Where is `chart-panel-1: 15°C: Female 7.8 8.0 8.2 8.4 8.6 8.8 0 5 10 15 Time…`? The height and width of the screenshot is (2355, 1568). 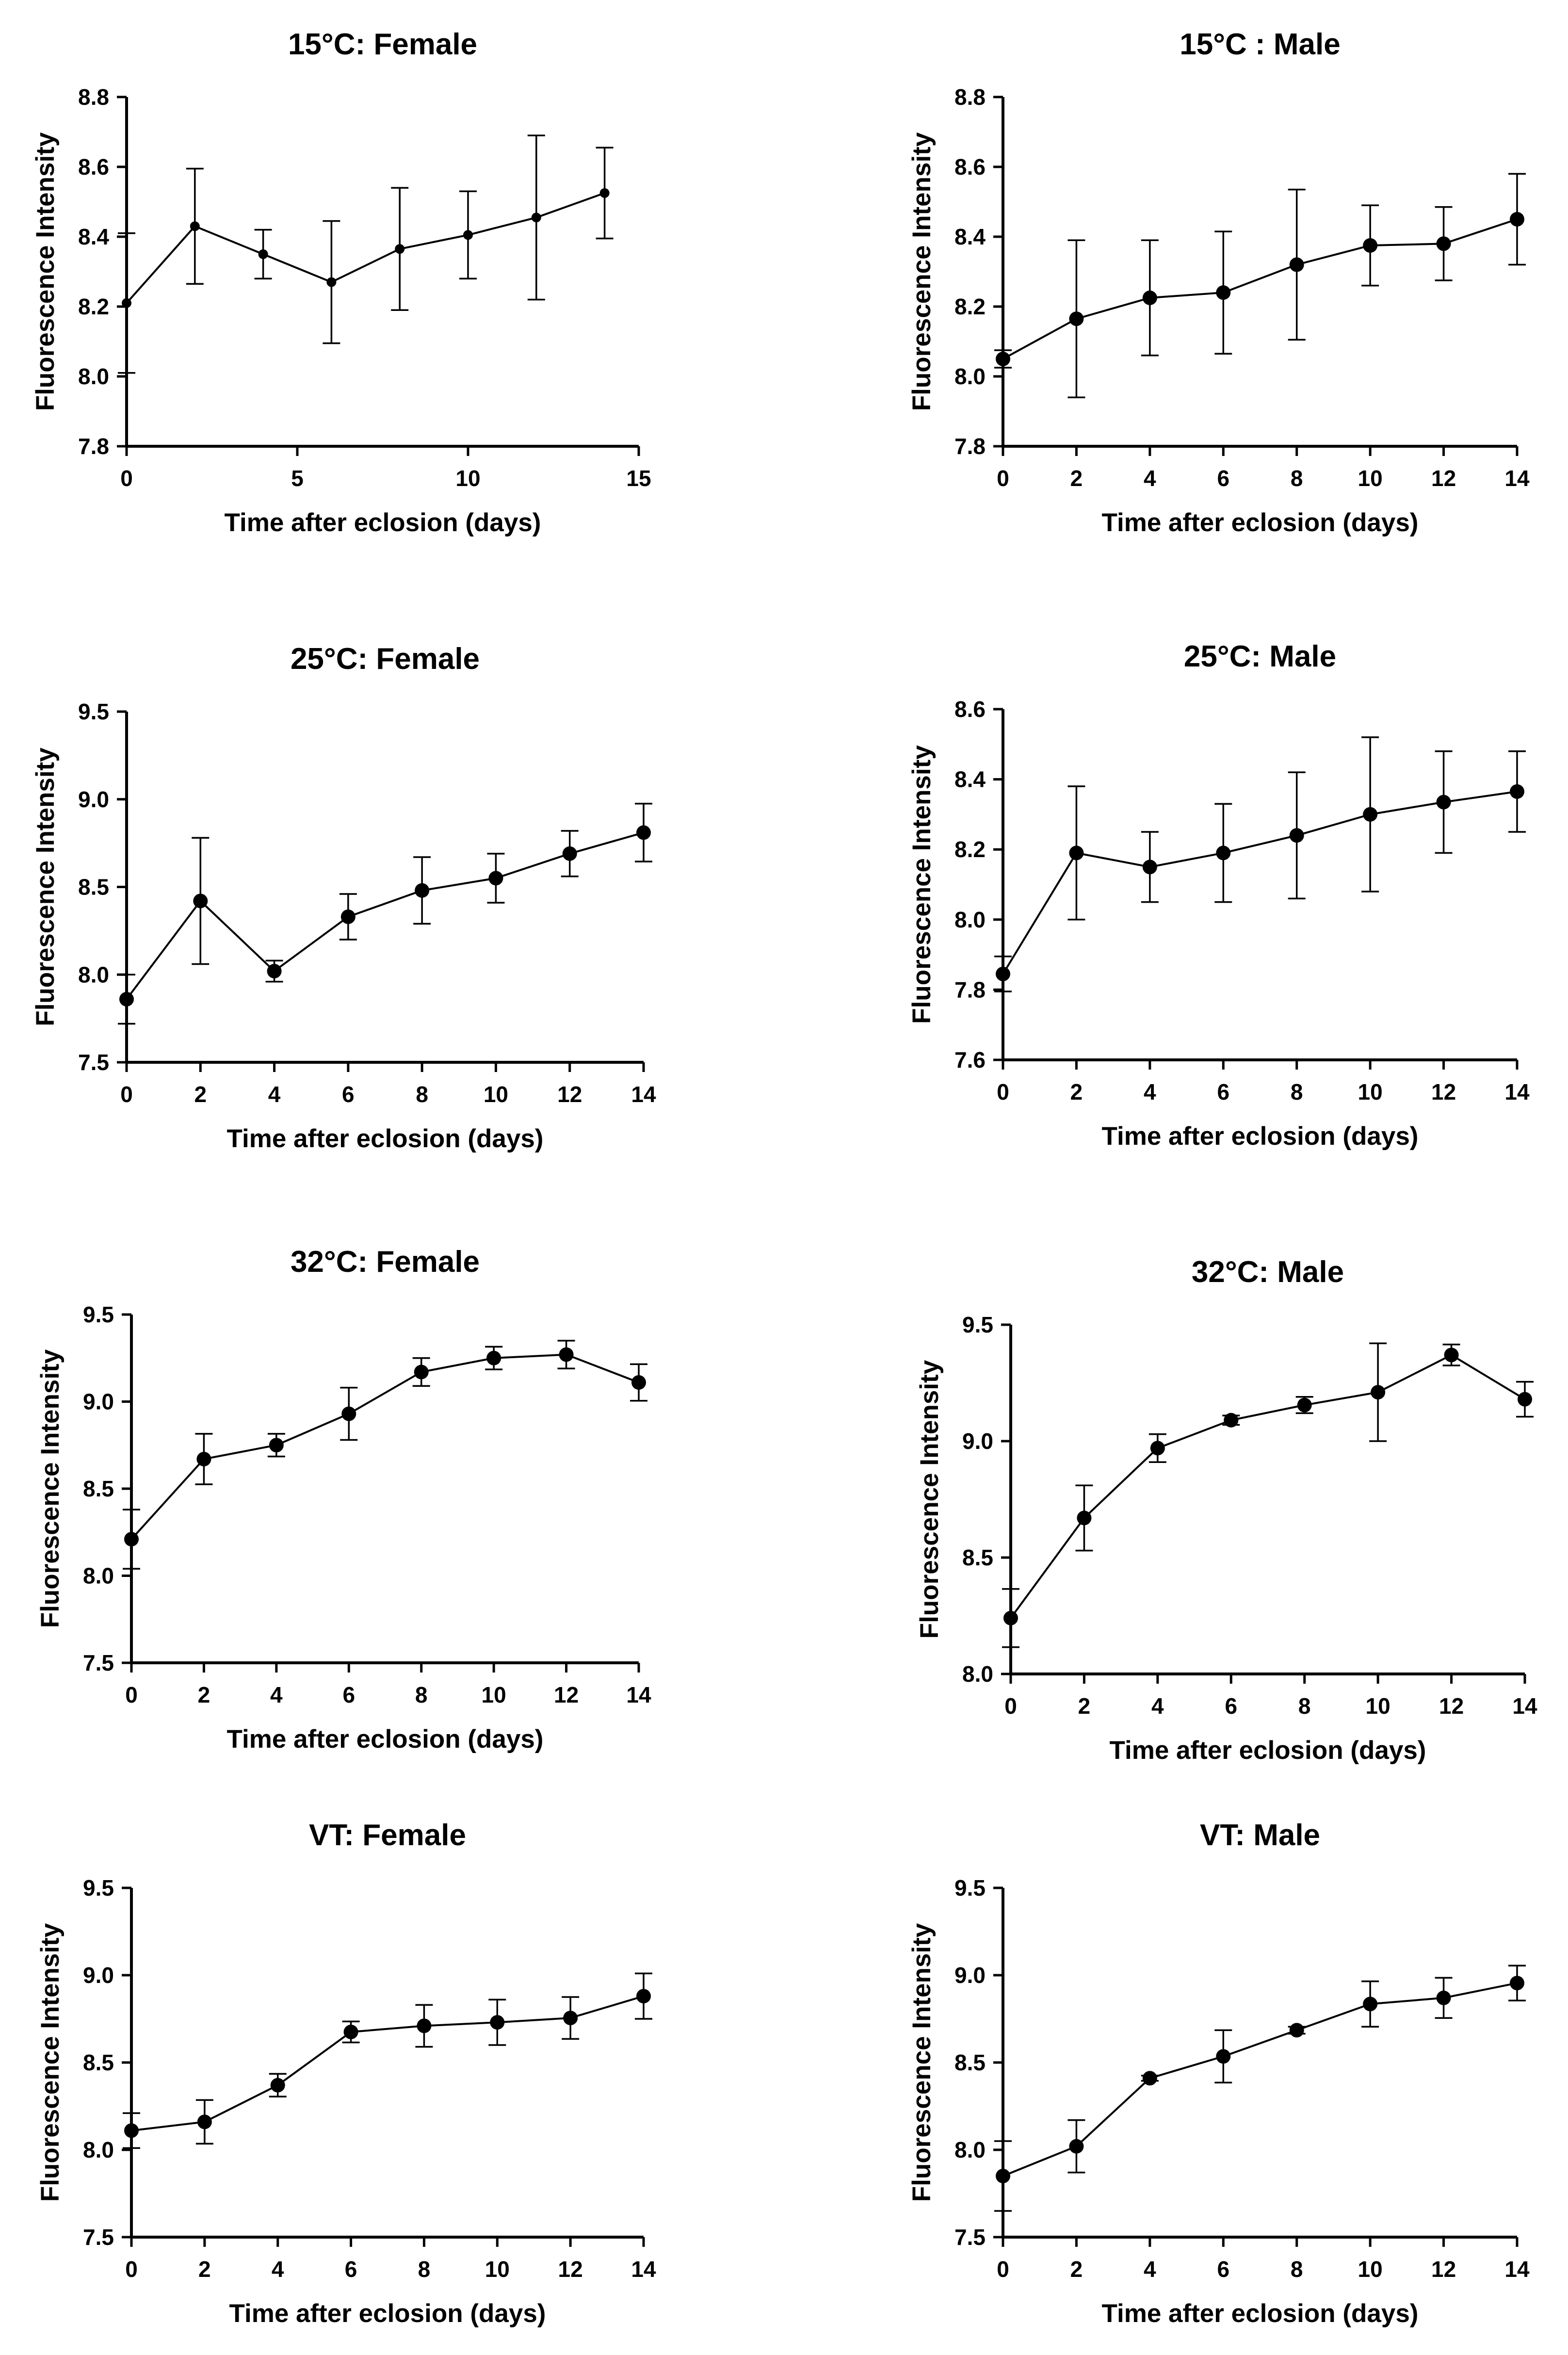
chart-panel-1: 15°C: Female 7.8 8.0 8.2 8.4 8.6 8.8 0 5 10 15 Time… is located at coordinates (341, 282).